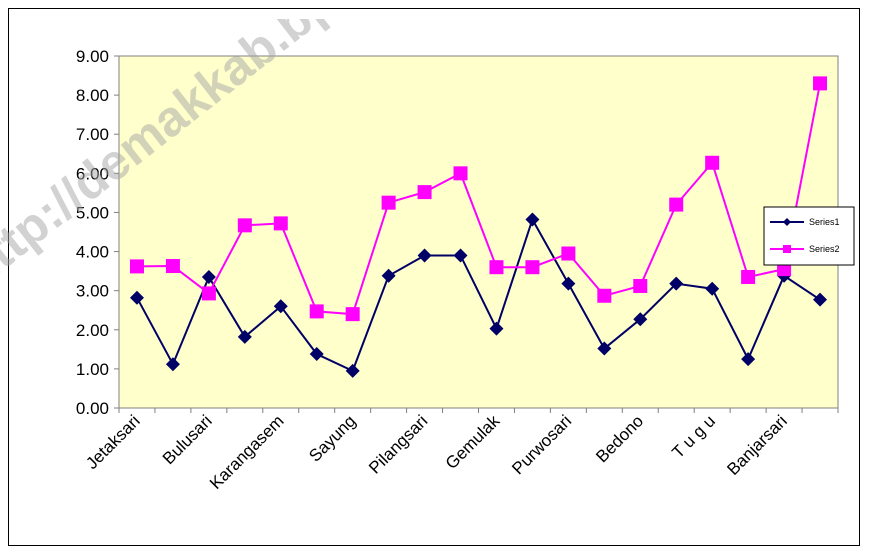 The height and width of the screenshot is (556, 869). What do you see at coordinates (92, 134) in the screenshot?
I see `y-tick-label: 7.00` at bounding box center [92, 134].